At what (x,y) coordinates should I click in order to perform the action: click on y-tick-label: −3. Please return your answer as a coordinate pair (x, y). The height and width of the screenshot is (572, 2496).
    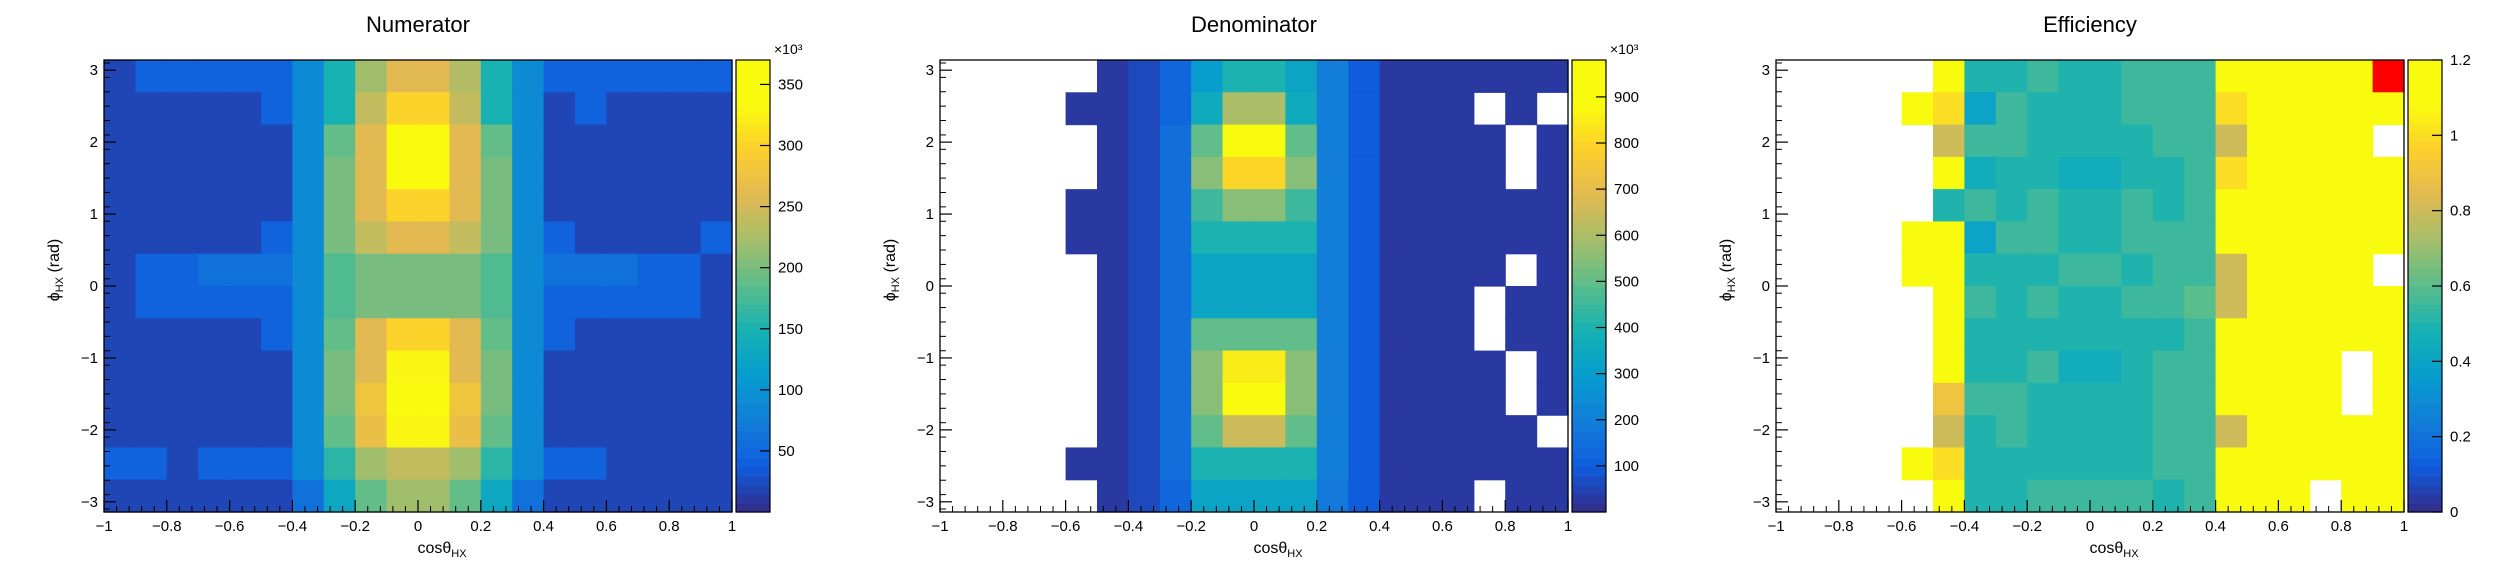
    Looking at the image, I should click on (89, 502).